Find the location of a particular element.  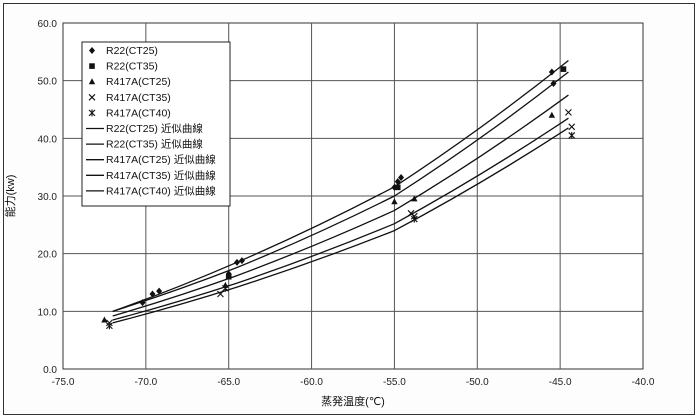

x-tick-labels: -75.0 -70.0 -65.0 -60.0 -55.0 -50.0 -45.0 -40.0 is located at coordinates (353, 382).